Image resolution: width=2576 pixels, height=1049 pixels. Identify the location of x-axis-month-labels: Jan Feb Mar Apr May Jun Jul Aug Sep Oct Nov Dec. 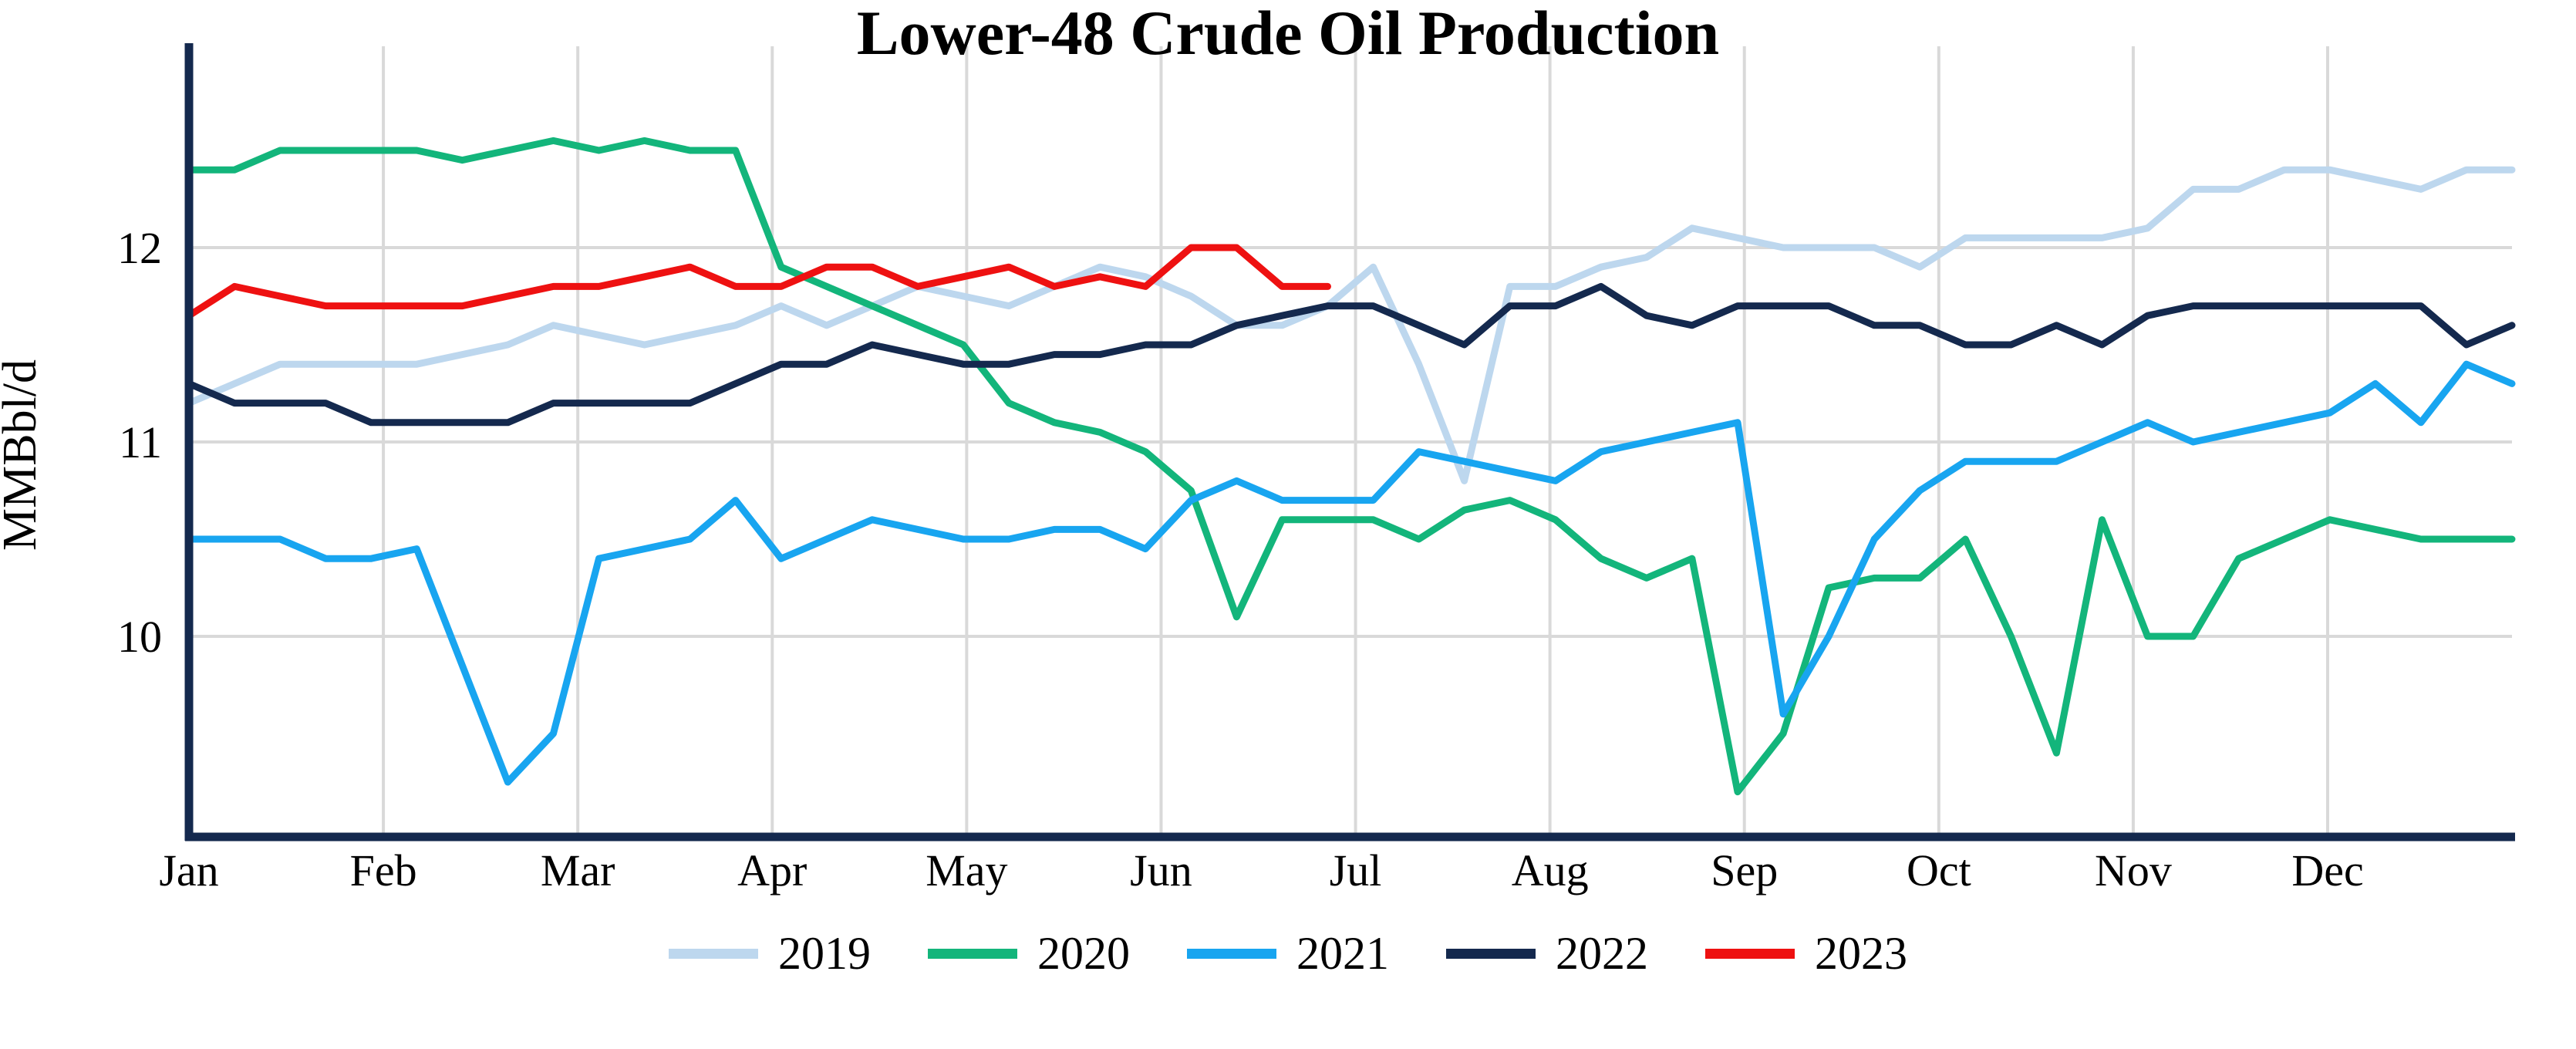
(1261, 870).